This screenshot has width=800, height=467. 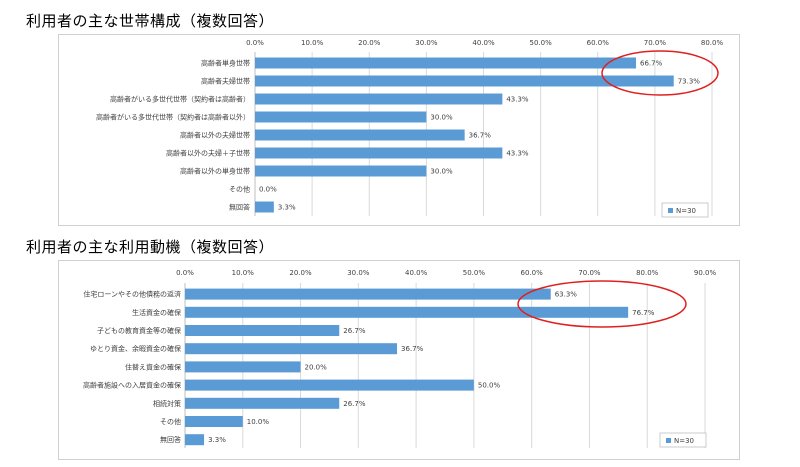 What do you see at coordinates (268, 190) in the screenshot?
I see `data-label: 0.0%` at bounding box center [268, 190].